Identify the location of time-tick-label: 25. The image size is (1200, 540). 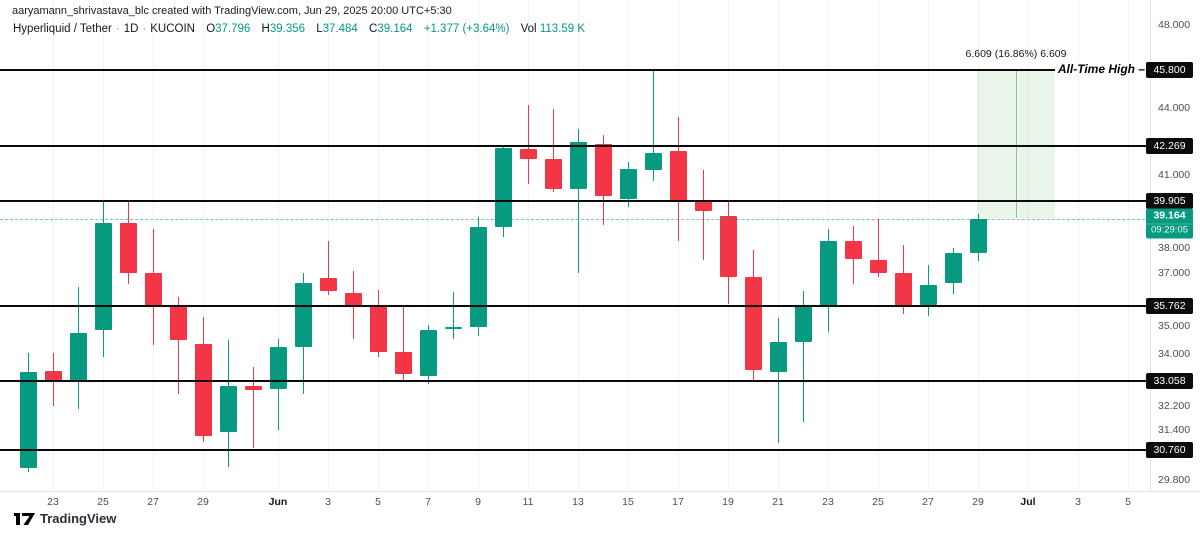
(878, 502).